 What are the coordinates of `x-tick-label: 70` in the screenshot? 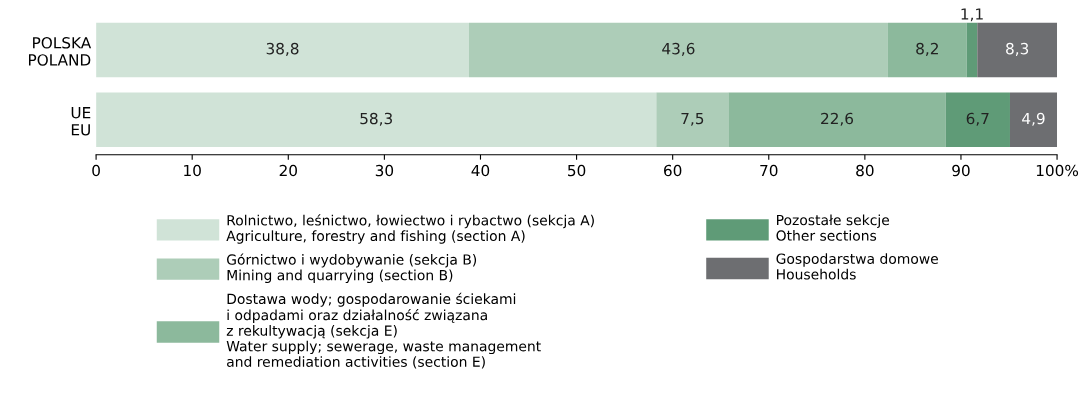 It's located at (769, 170).